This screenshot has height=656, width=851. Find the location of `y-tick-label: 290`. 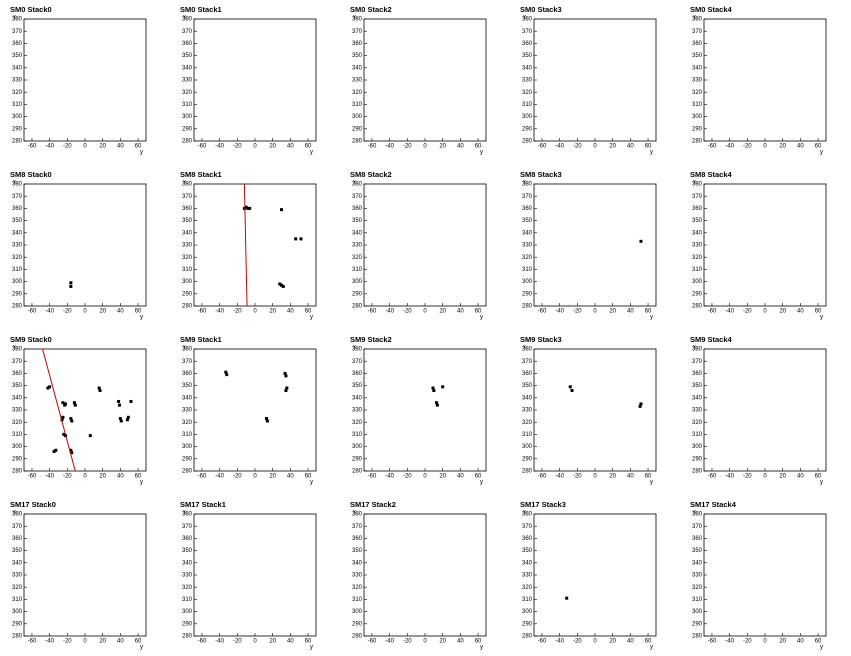

y-tick-label: 290 is located at coordinates (17, 294).